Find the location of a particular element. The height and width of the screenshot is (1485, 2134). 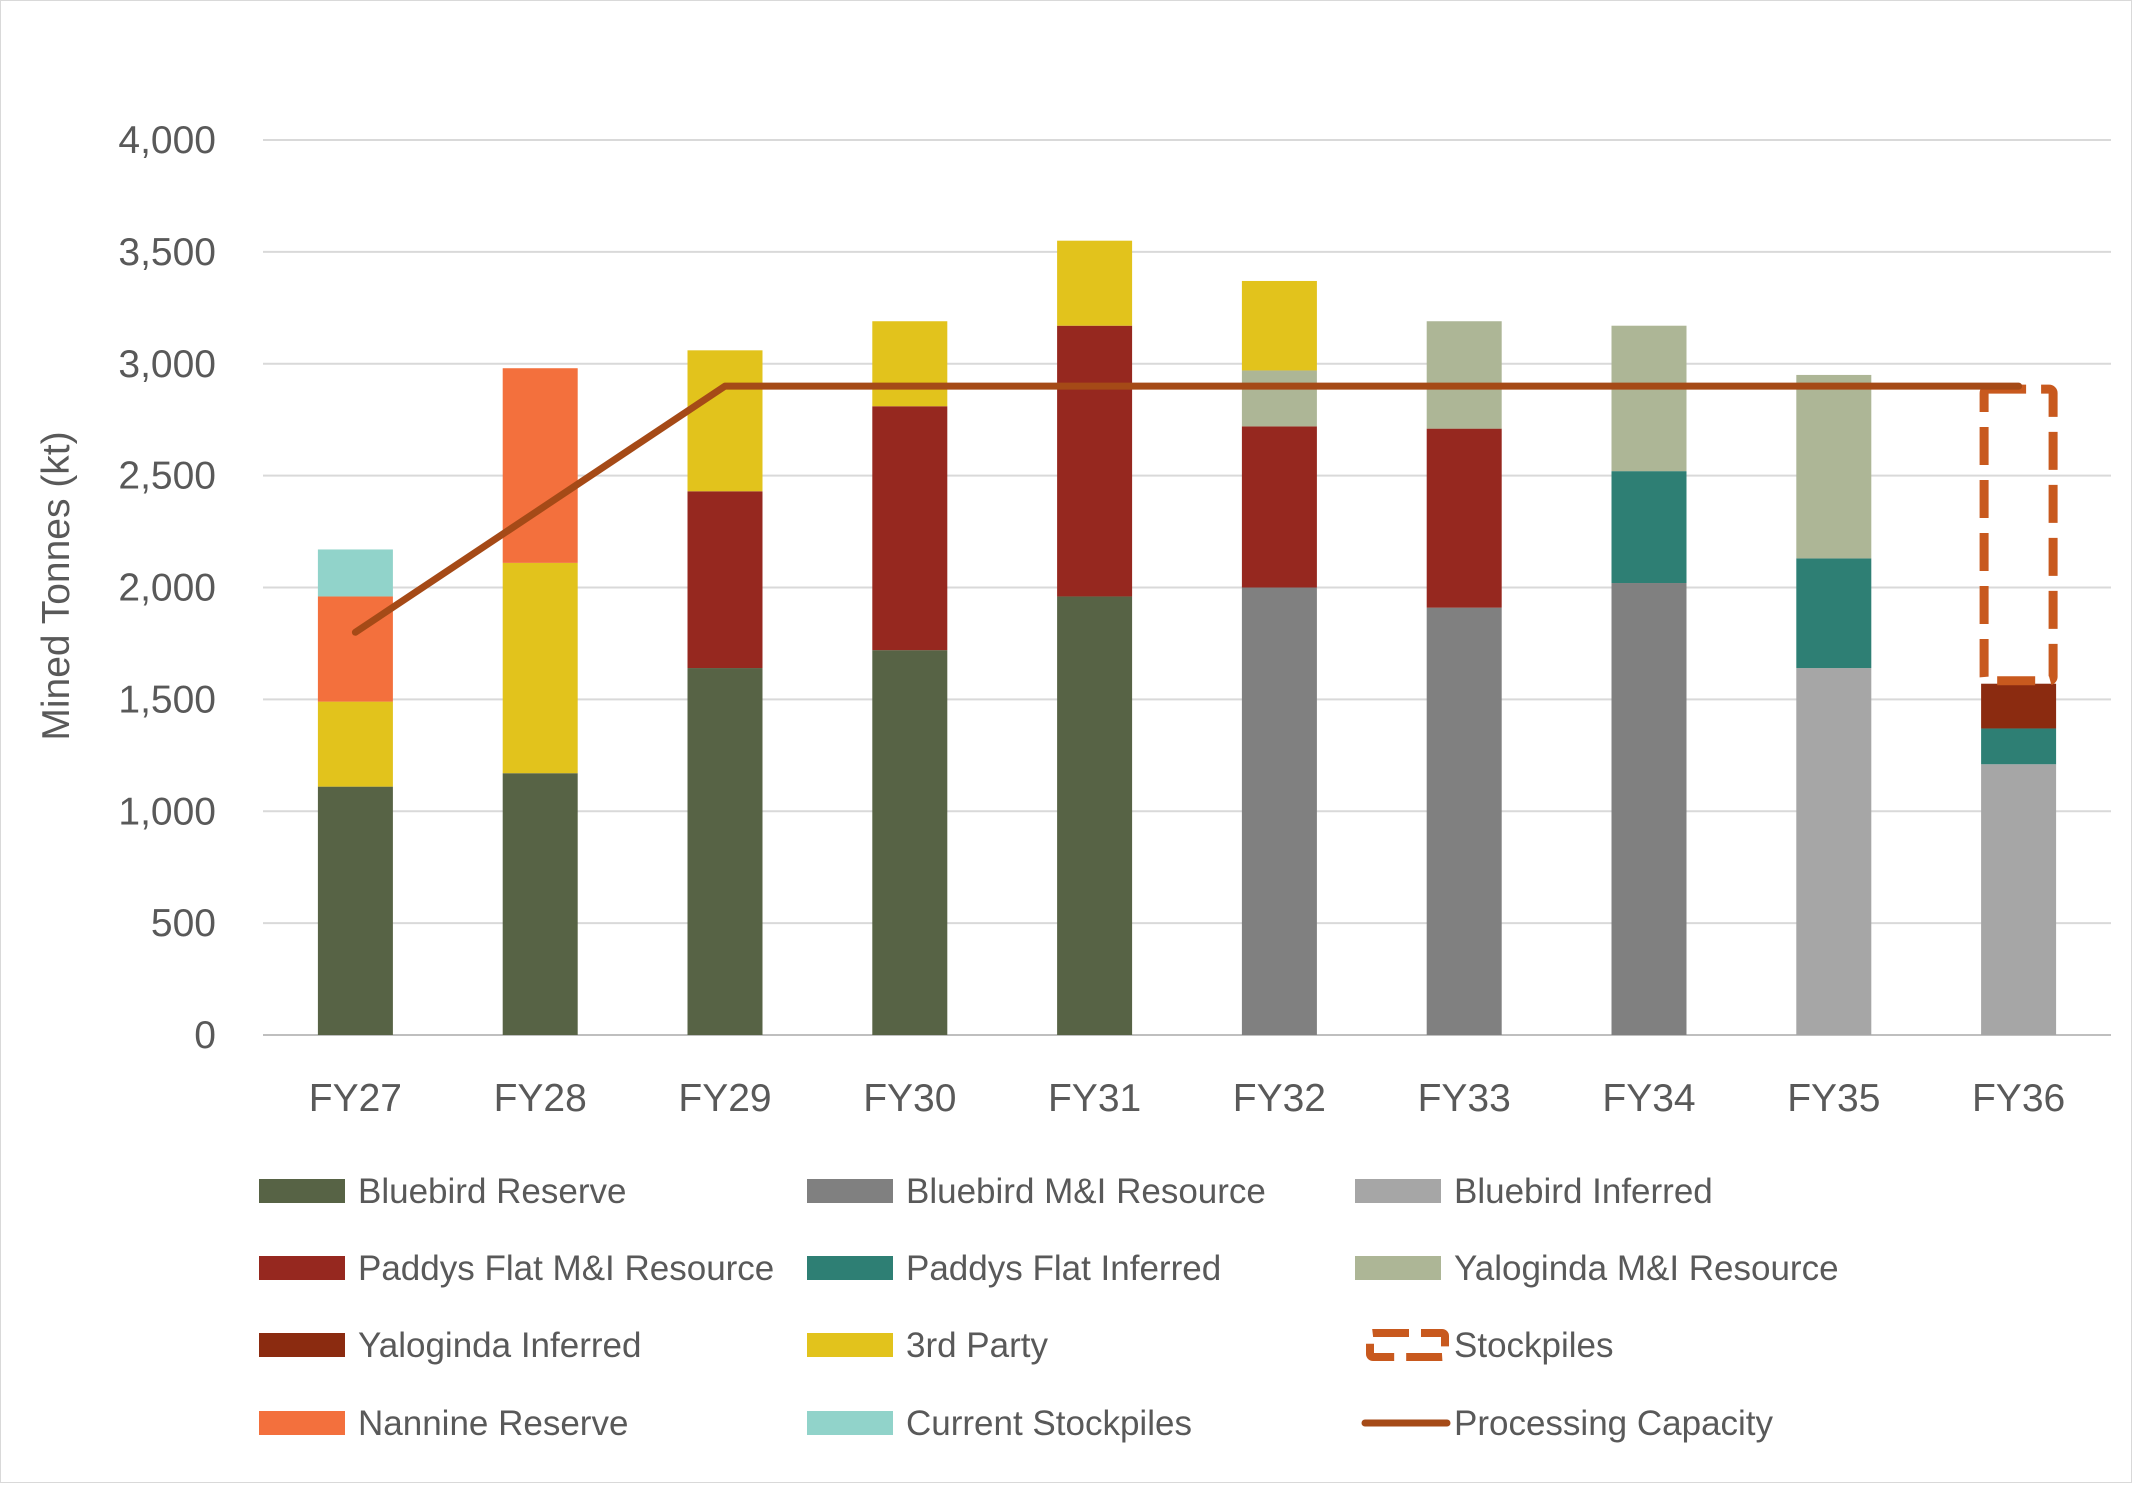

legend-label: Paddys Flat Inferred is located at coordinates (1063, 1268).